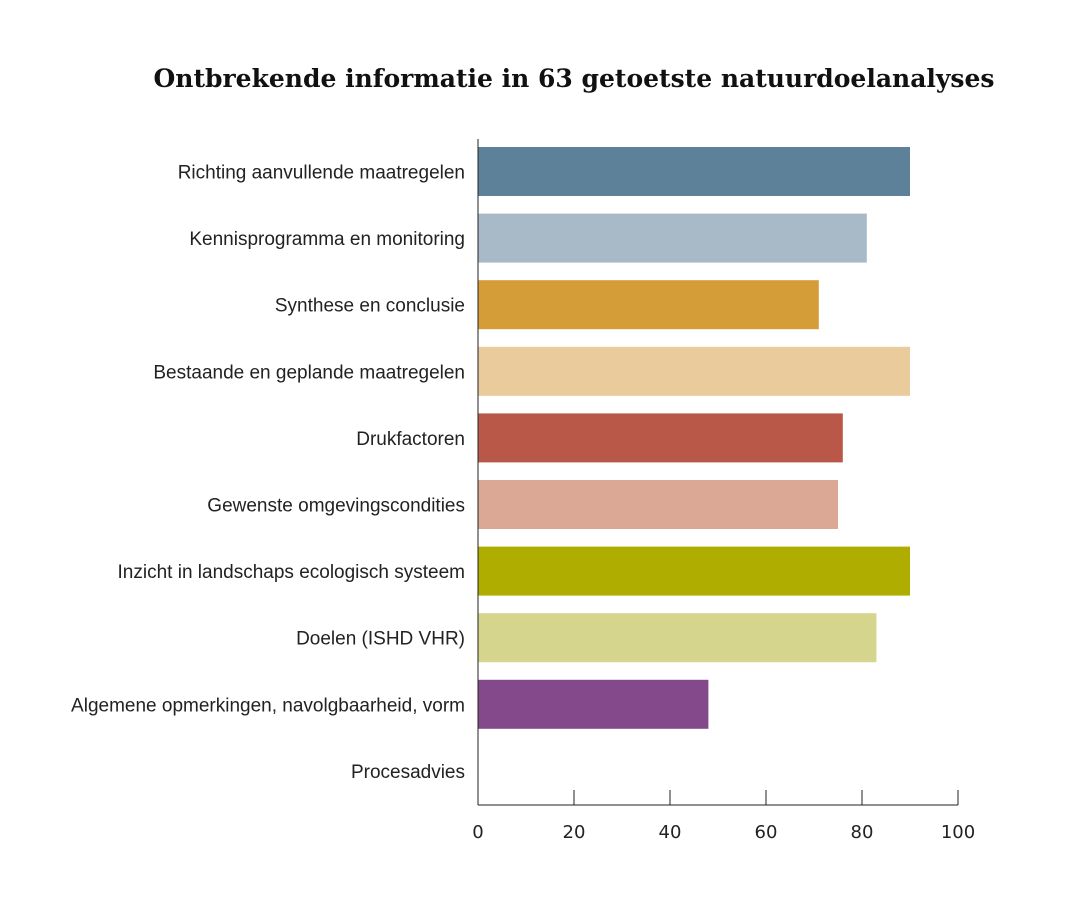  Describe the element at coordinates (694, 571) in the screenshot. I see `bar-inzicht-in-landschaps-ecologisch-systeem` at that location.